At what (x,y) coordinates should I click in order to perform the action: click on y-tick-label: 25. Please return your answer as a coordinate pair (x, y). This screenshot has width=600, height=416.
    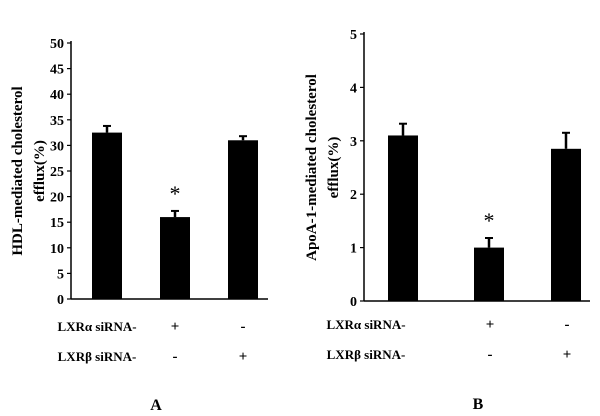
    Looking at the image, I should click on (57, 172).